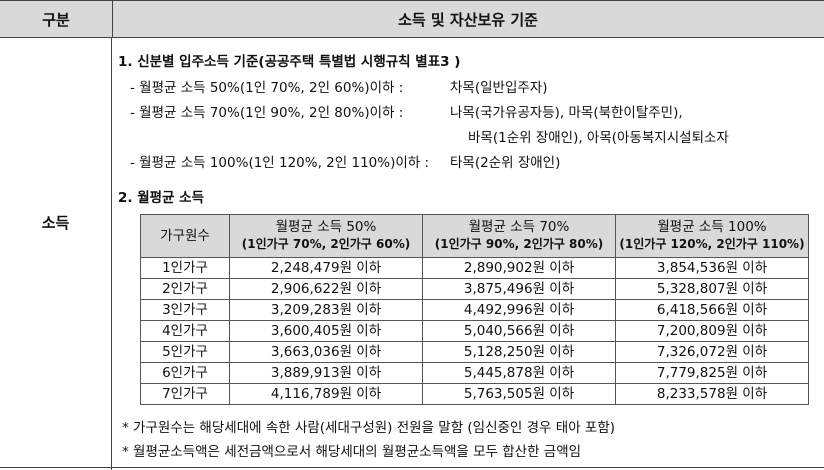 This screenshot has width=824, height=470. Describe the element at coordinates (289, 62) in the screenshot. I see `section1-title: 1. 신분별 입주소득 기준(공공주택 특별법 시행규칙 별표3 )` at that location.